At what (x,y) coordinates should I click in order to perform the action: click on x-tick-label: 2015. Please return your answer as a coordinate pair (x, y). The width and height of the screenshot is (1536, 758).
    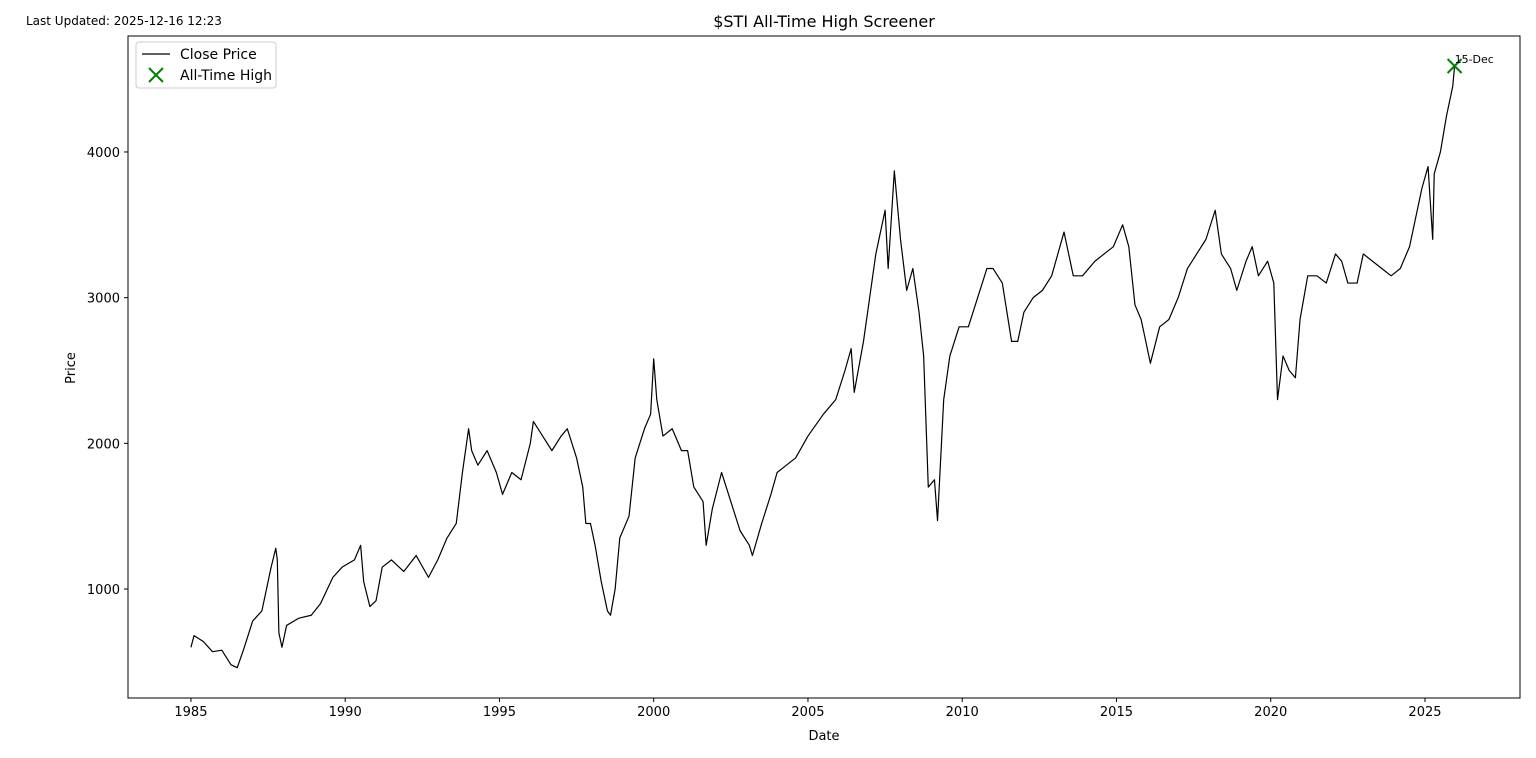
    Looking at the image, I should click on (1116, 712).